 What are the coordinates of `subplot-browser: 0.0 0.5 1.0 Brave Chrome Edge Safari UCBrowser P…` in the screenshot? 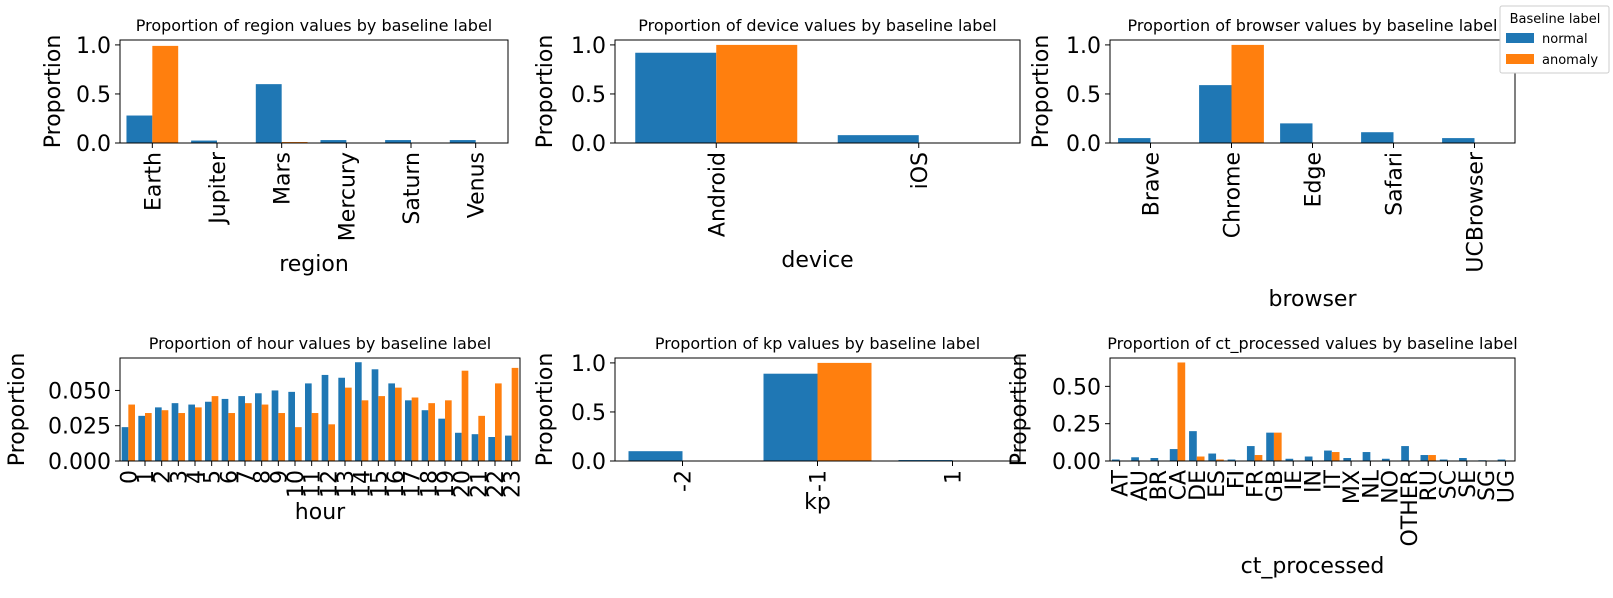 It's located at (1272, 164).